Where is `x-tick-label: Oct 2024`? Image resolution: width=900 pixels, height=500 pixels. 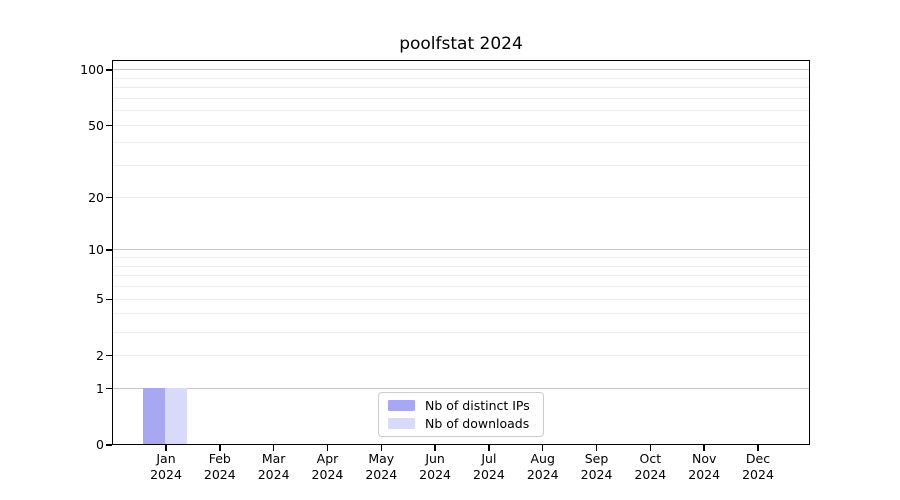 x-tick-label: Oct 2024 is located at coordinates (650, 466).